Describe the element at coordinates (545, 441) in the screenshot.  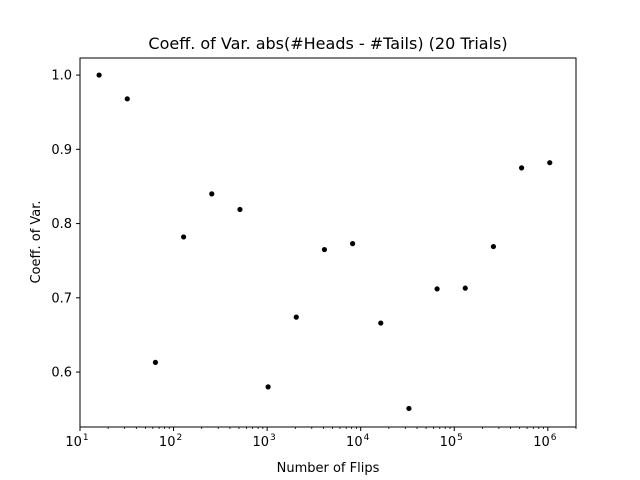
I see `x-tick-label: 10⁶` at that location.